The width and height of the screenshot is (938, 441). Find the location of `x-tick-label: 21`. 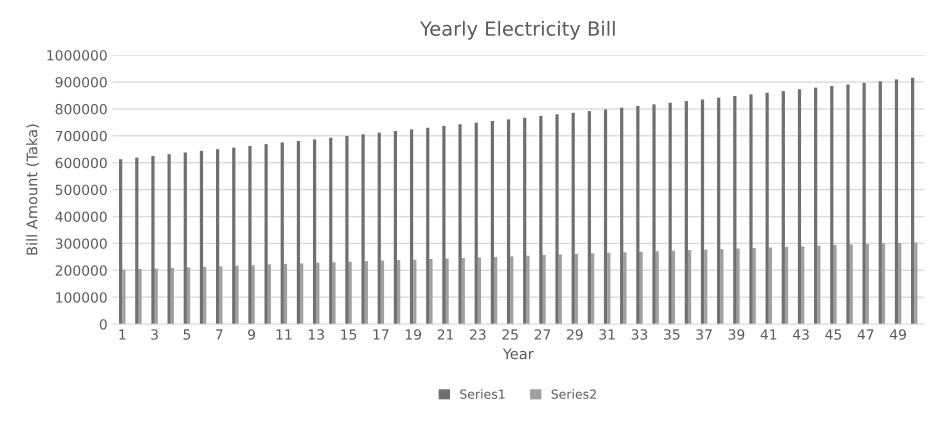

x-tick-label: 21 is located at coordinates (446, 334).